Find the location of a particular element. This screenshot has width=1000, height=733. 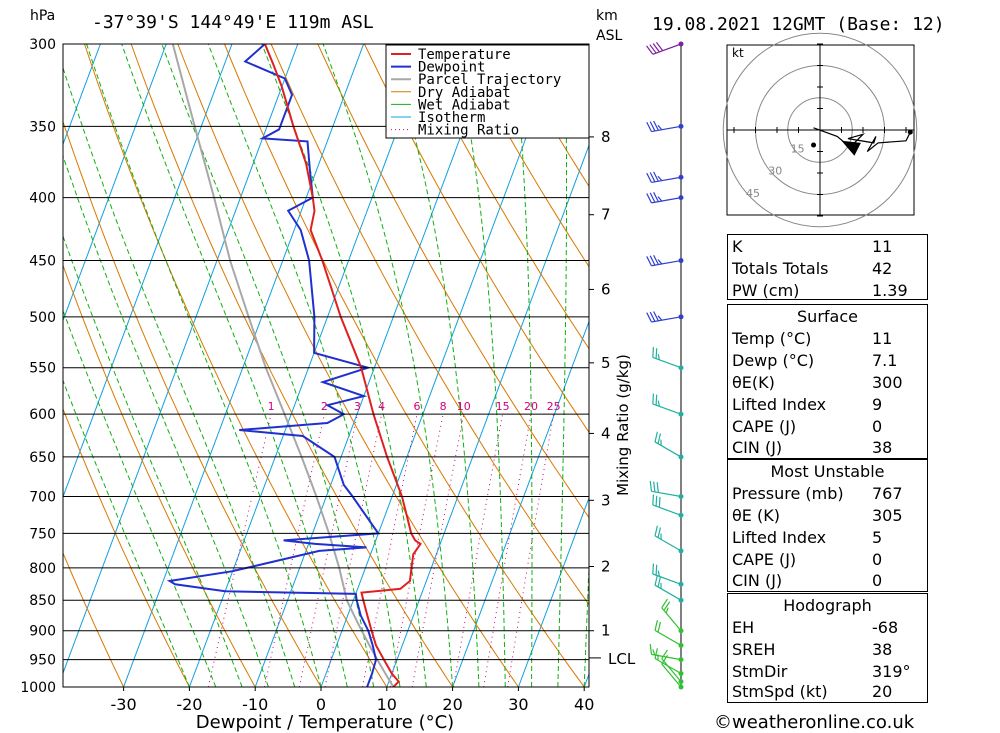

indices-row: PW (cm) 1.39 is located at coordinates (820, 290).